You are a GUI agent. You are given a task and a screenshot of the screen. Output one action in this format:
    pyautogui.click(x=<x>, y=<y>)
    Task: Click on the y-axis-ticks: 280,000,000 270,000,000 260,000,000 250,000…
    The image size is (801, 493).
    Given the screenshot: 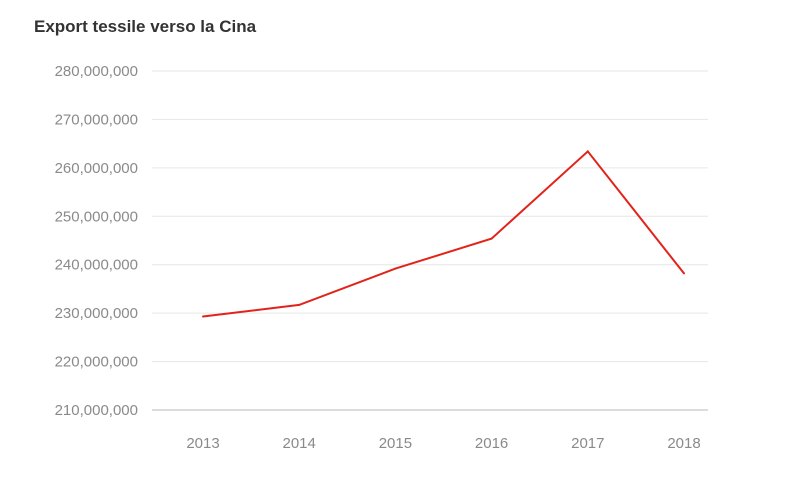 What is the action you would take?
    pyautogui.click(x=96, y=241)
    